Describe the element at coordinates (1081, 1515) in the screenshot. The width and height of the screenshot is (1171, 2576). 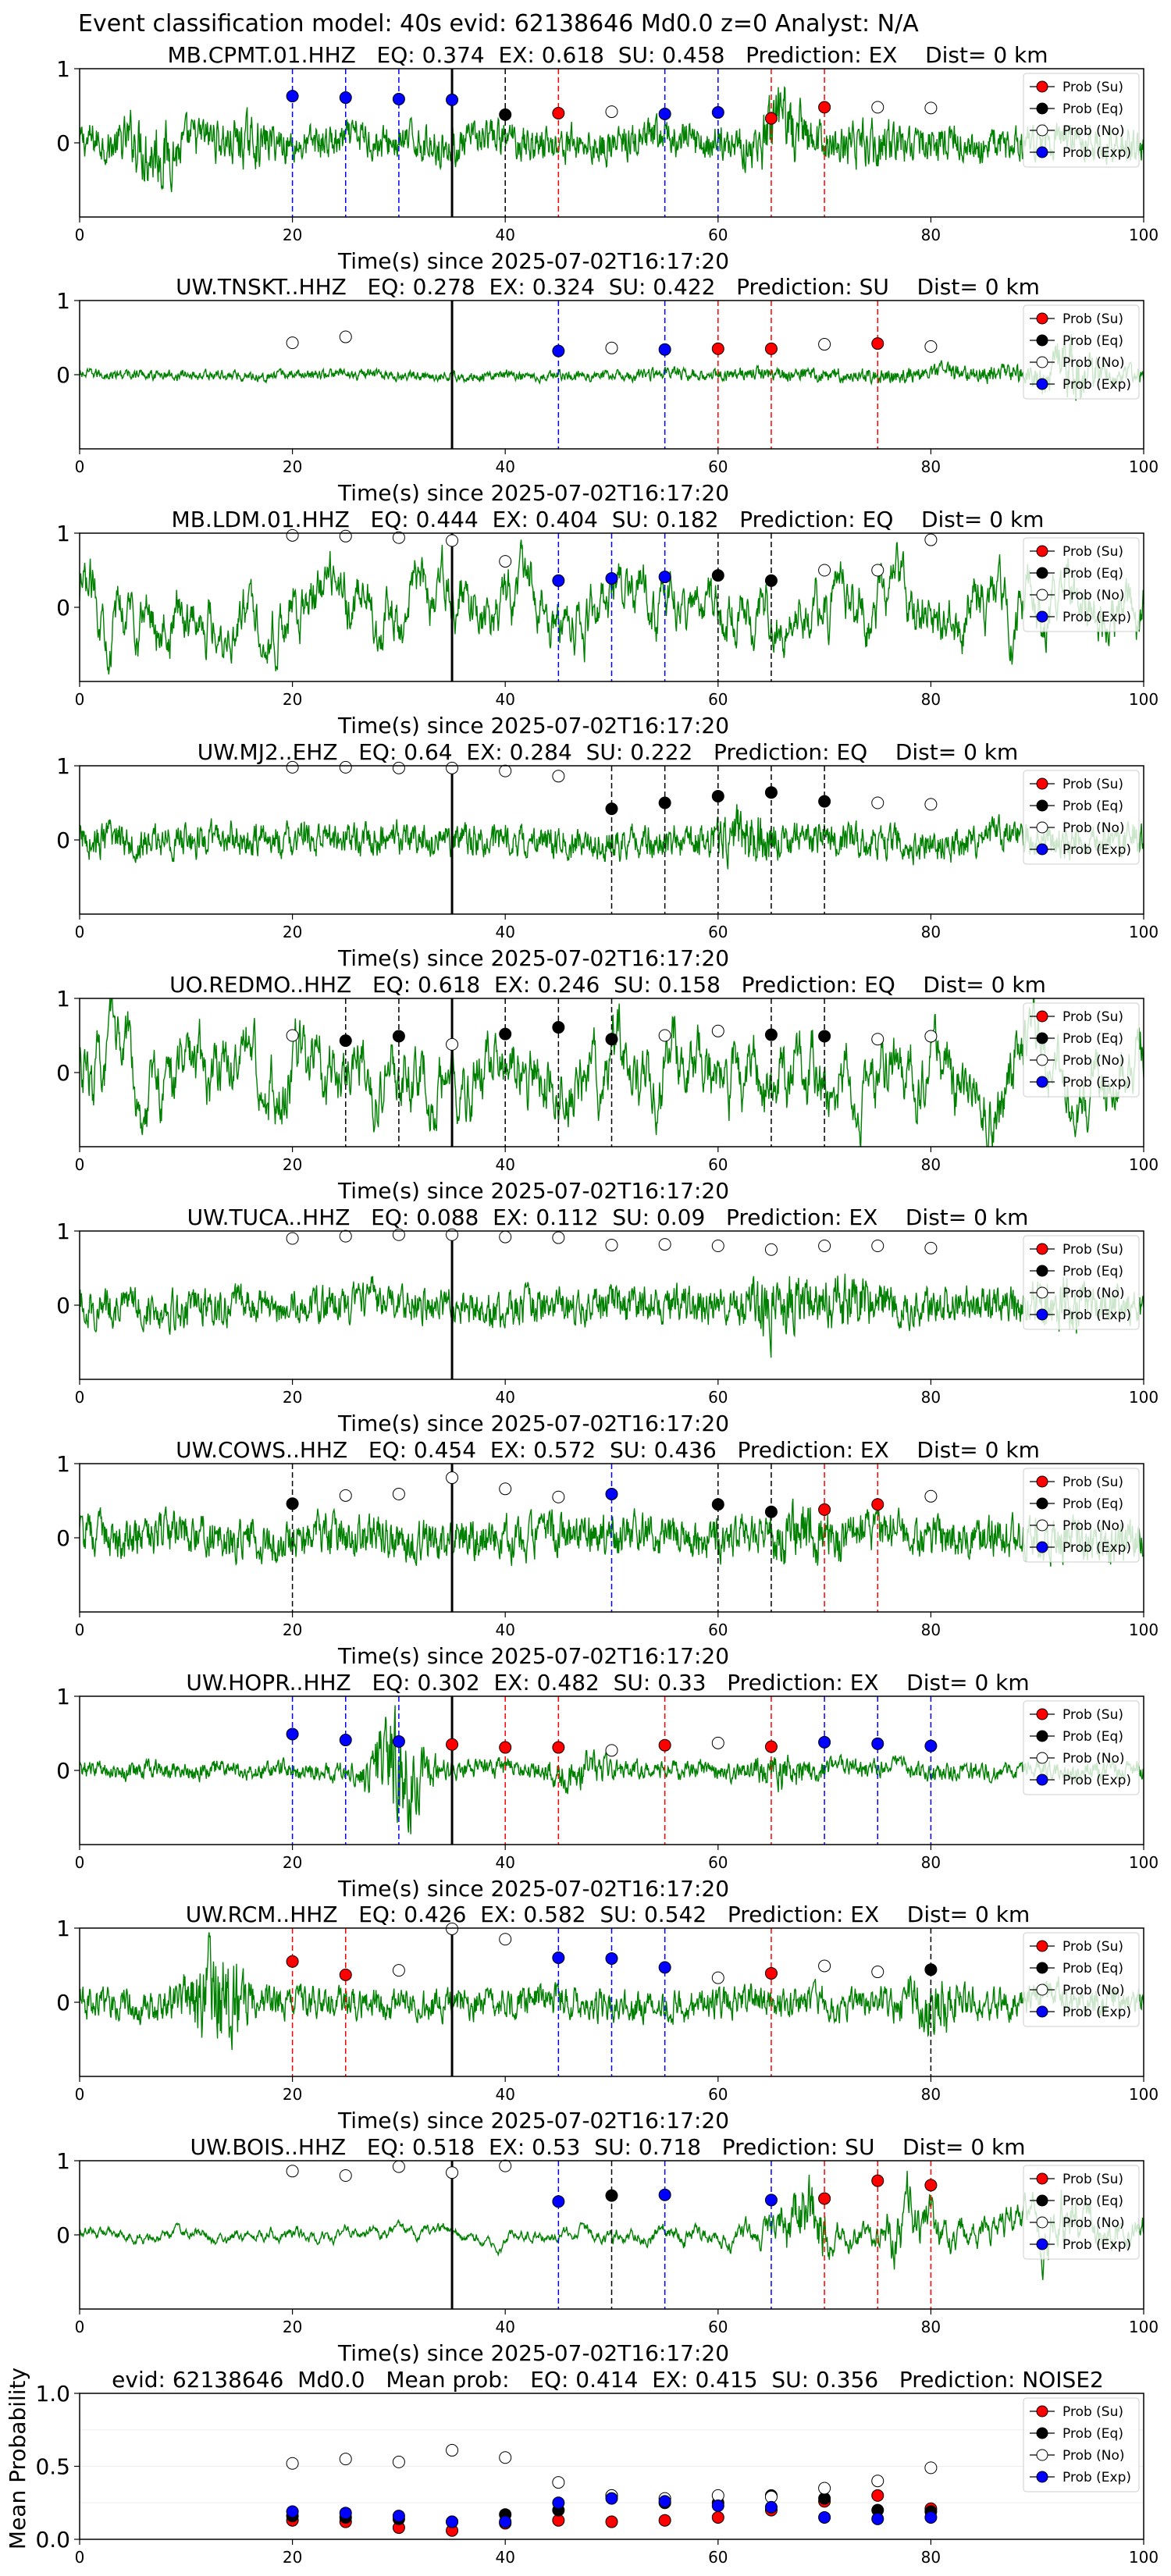
I see `legend-6: Prob (Su) Prob (Eq) Prob (No) Prob (Exp)` at that location.